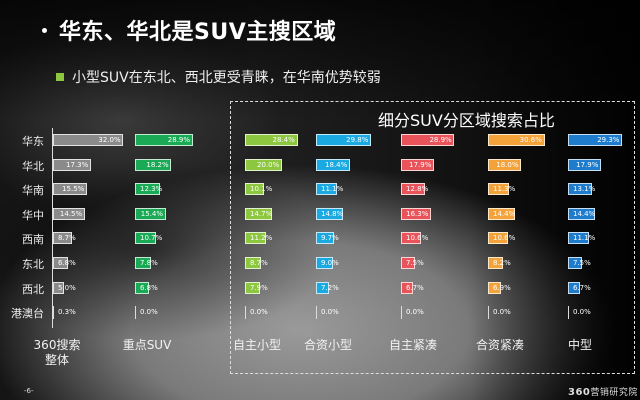 Image resolution: width=640 pixels, height=400 pixels. Describe the element at coordinates (268, 164) in the screenshot. I see `value-label: 20.0%` at that location.